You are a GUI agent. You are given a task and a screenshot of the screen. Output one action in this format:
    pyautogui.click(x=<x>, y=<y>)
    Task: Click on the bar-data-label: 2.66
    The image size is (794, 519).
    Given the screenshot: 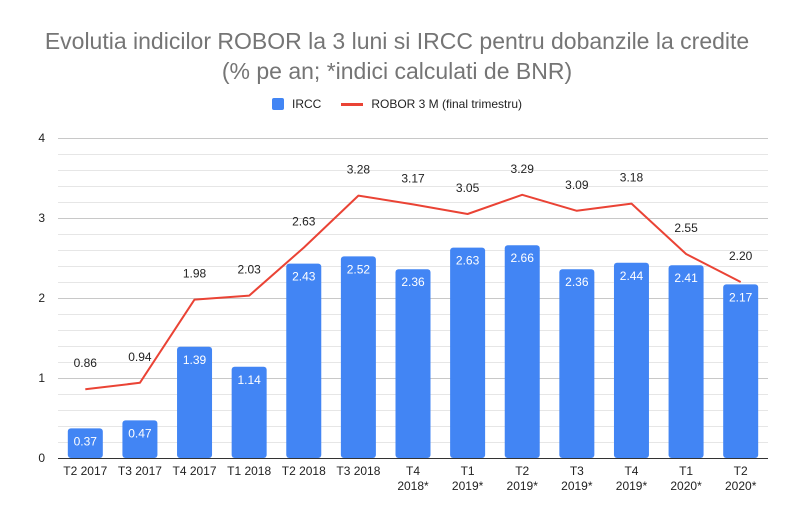 What is the action you would take?
    pyautogui.click(x=523, y=258)
    